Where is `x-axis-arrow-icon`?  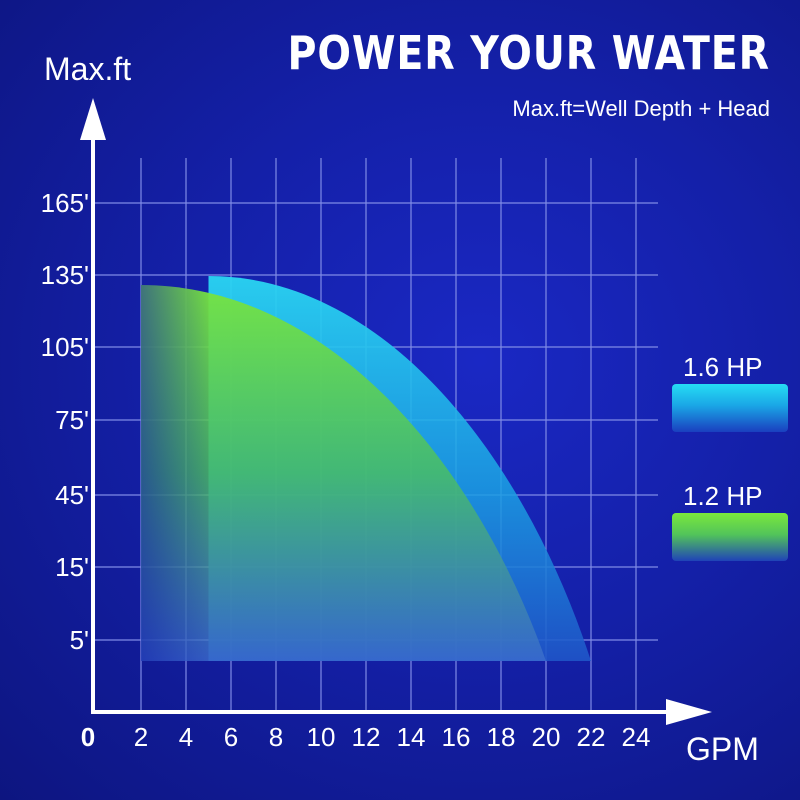
x-axis-arrow-icon is located at coordinates (689, 712).